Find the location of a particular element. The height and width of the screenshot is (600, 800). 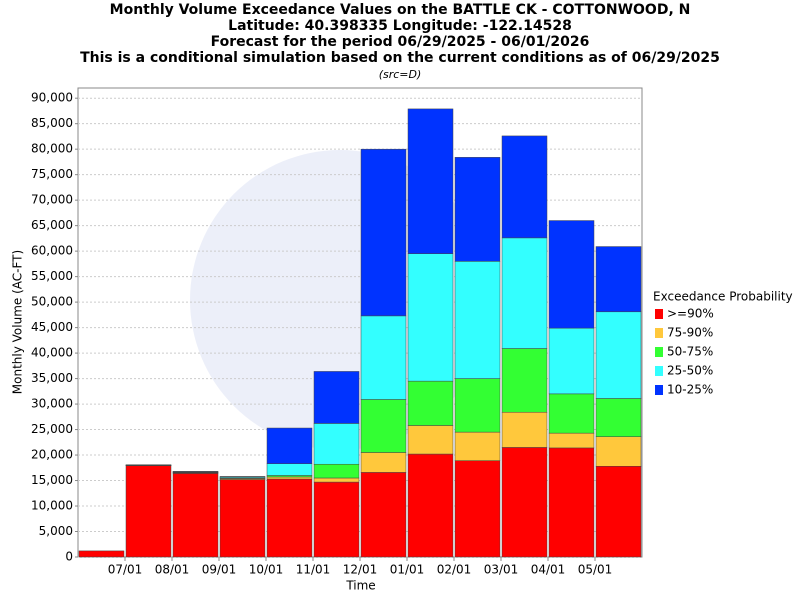

x-tick-label: 09/01 is located at coordinates (219, 570).